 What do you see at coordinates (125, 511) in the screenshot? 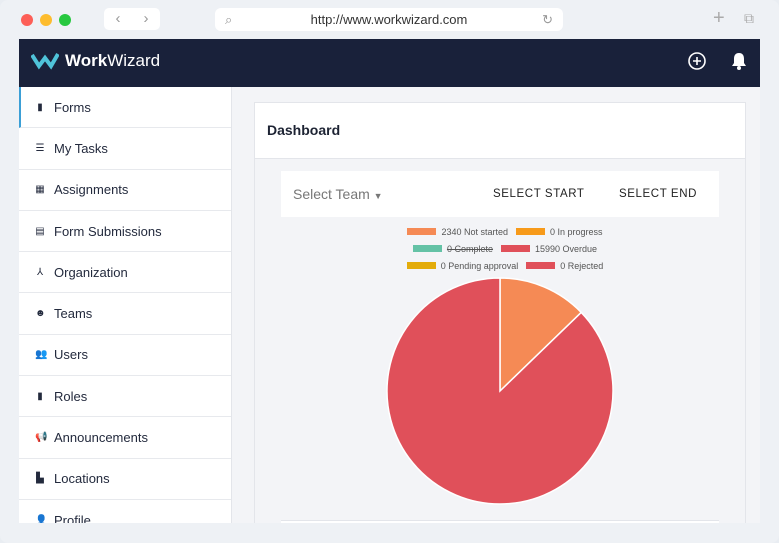
I see `sidebar-item-profile: 👤 Profile` at bounding box center [125, 511].